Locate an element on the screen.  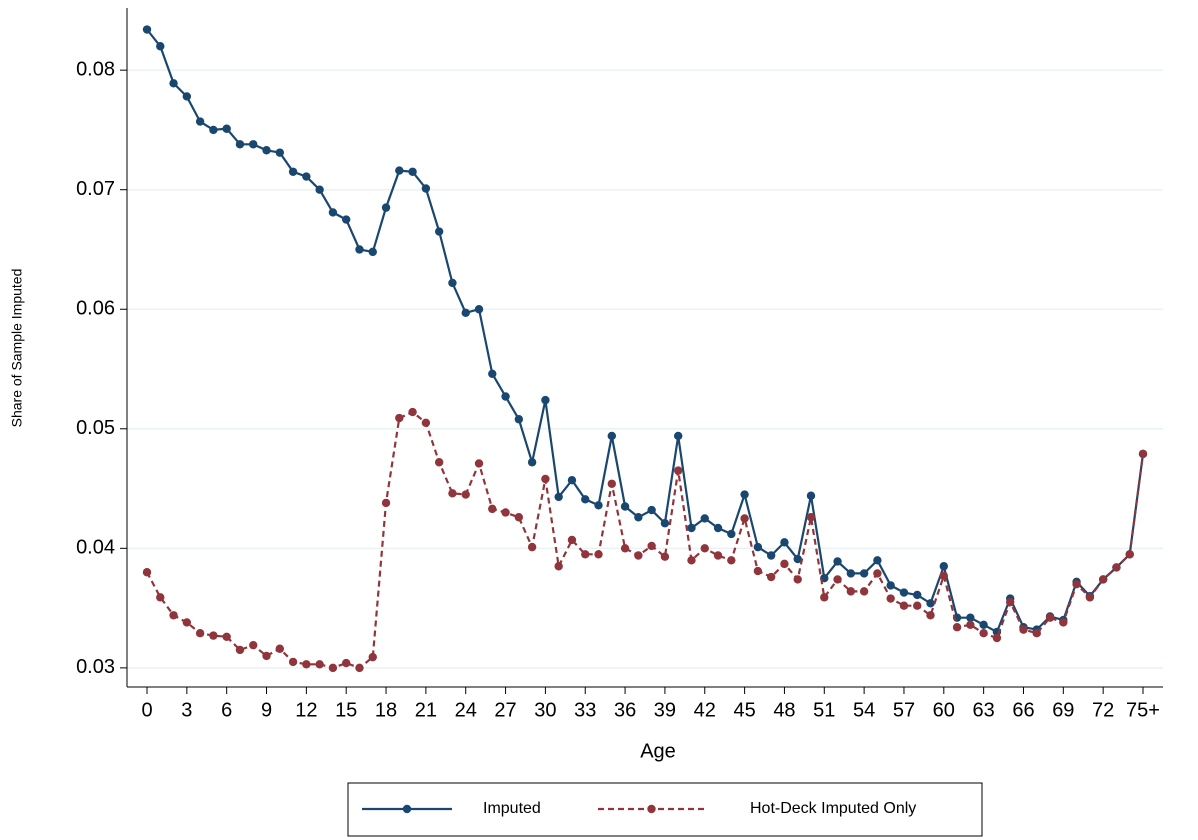
x-tick-label: 39 is located at coordinates (665, 710).